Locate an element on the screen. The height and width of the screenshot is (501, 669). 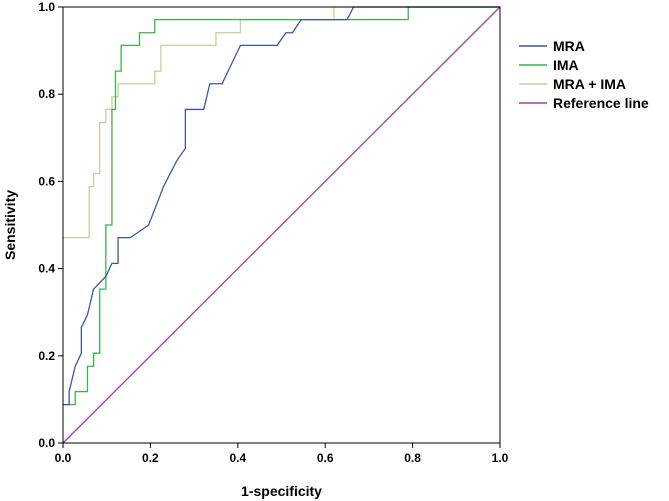
y-tick-label: 0.8 is located at coordinates (46, 94).